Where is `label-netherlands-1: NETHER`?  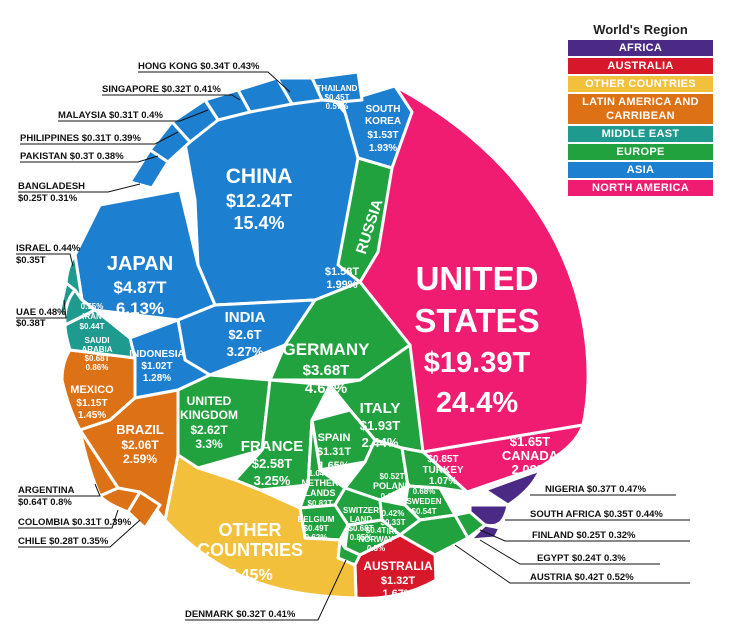
label-netherlands-1: NETHER is located at coordinates (320, 483).